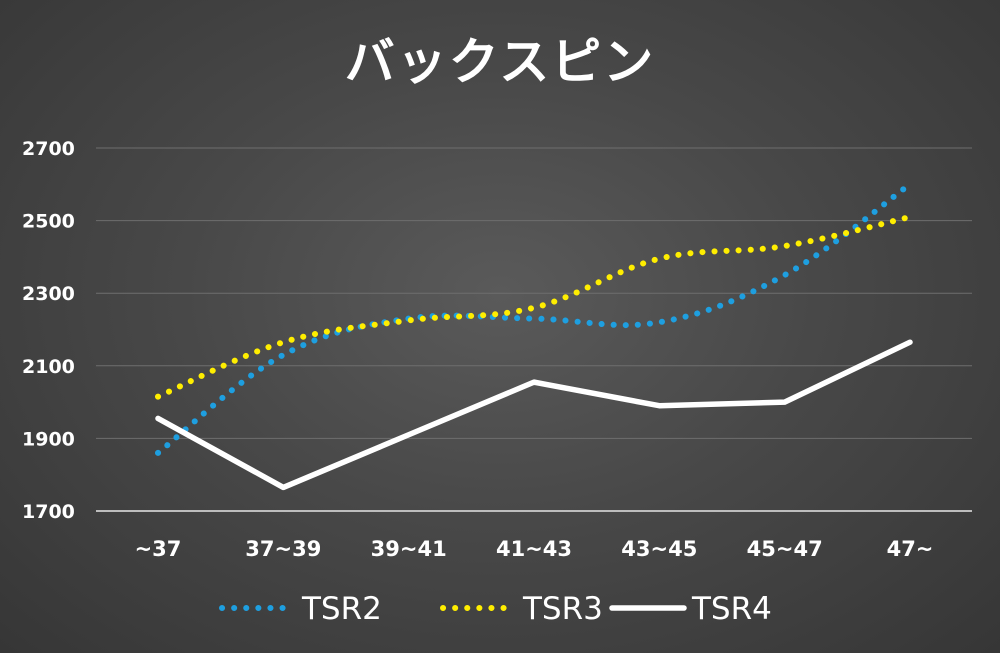 Image resolution: width=1000 pixels, height=653 pixels. Describe the element at coordinates (48, 222) in the screenshot. I see `y-tick-label: 2500` at that location.